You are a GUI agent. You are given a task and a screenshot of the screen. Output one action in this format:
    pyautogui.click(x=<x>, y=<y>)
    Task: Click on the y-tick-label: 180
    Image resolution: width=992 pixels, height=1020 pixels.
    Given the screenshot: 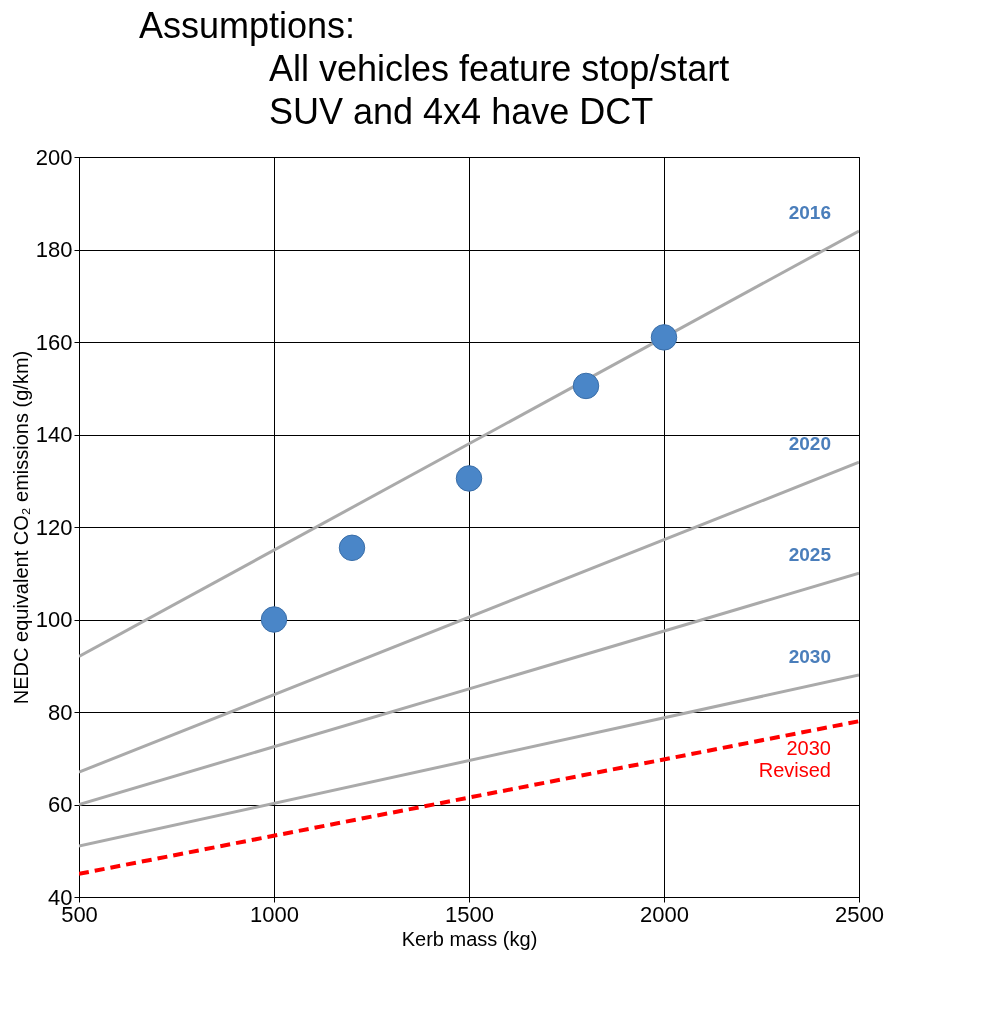 What is the action you would take?
    pyautogui.click(x=54, y=249)
    